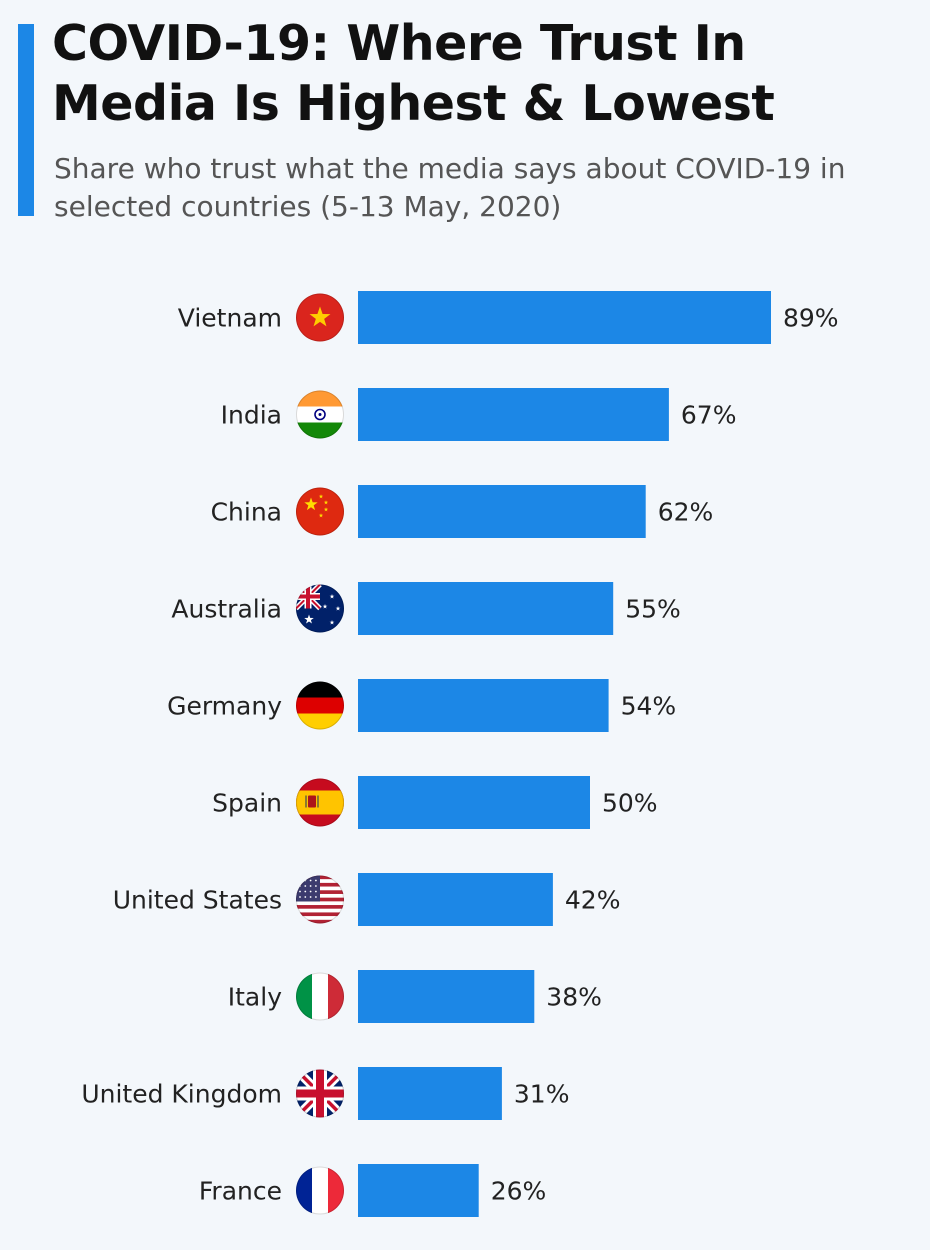 This screenshot has height=1250, width=930. Describe the element at coordinates (542, 1094) in the screenshot. I see `value-label-united-kingdom: 31%` at that location.